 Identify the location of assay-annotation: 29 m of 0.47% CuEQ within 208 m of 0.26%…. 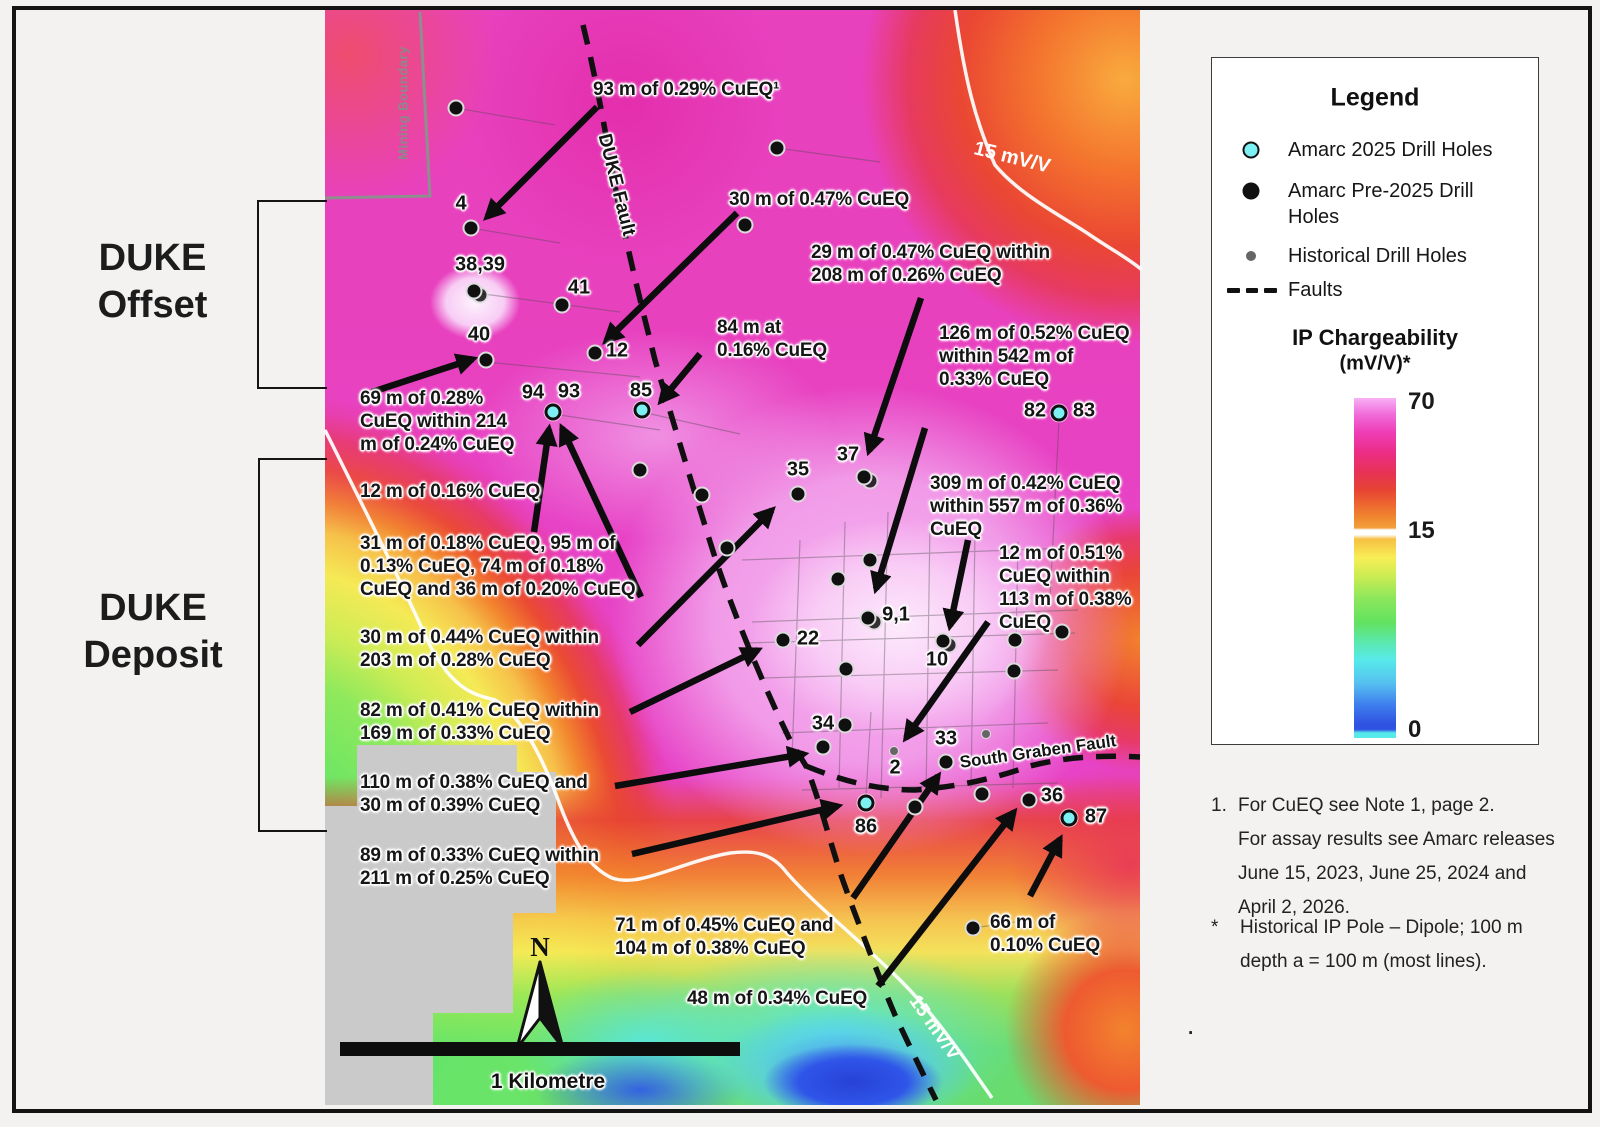
(930, 264).